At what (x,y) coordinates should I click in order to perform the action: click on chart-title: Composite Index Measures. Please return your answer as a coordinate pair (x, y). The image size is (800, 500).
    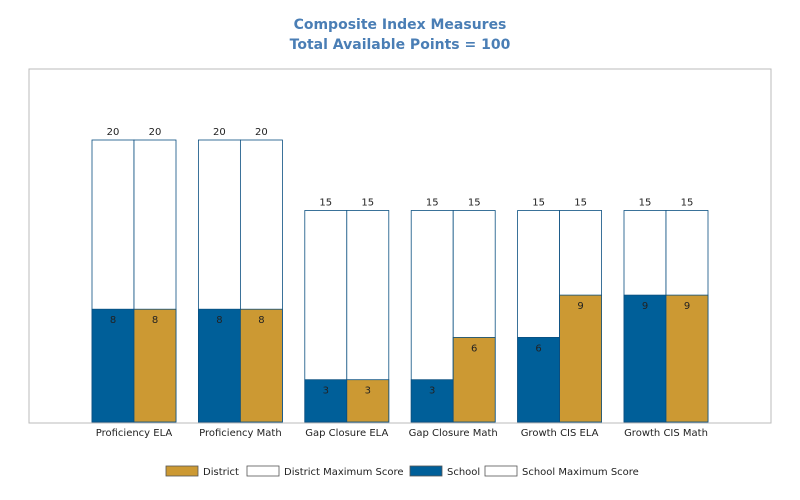
    Looking at the image, I should click on (400, 25).